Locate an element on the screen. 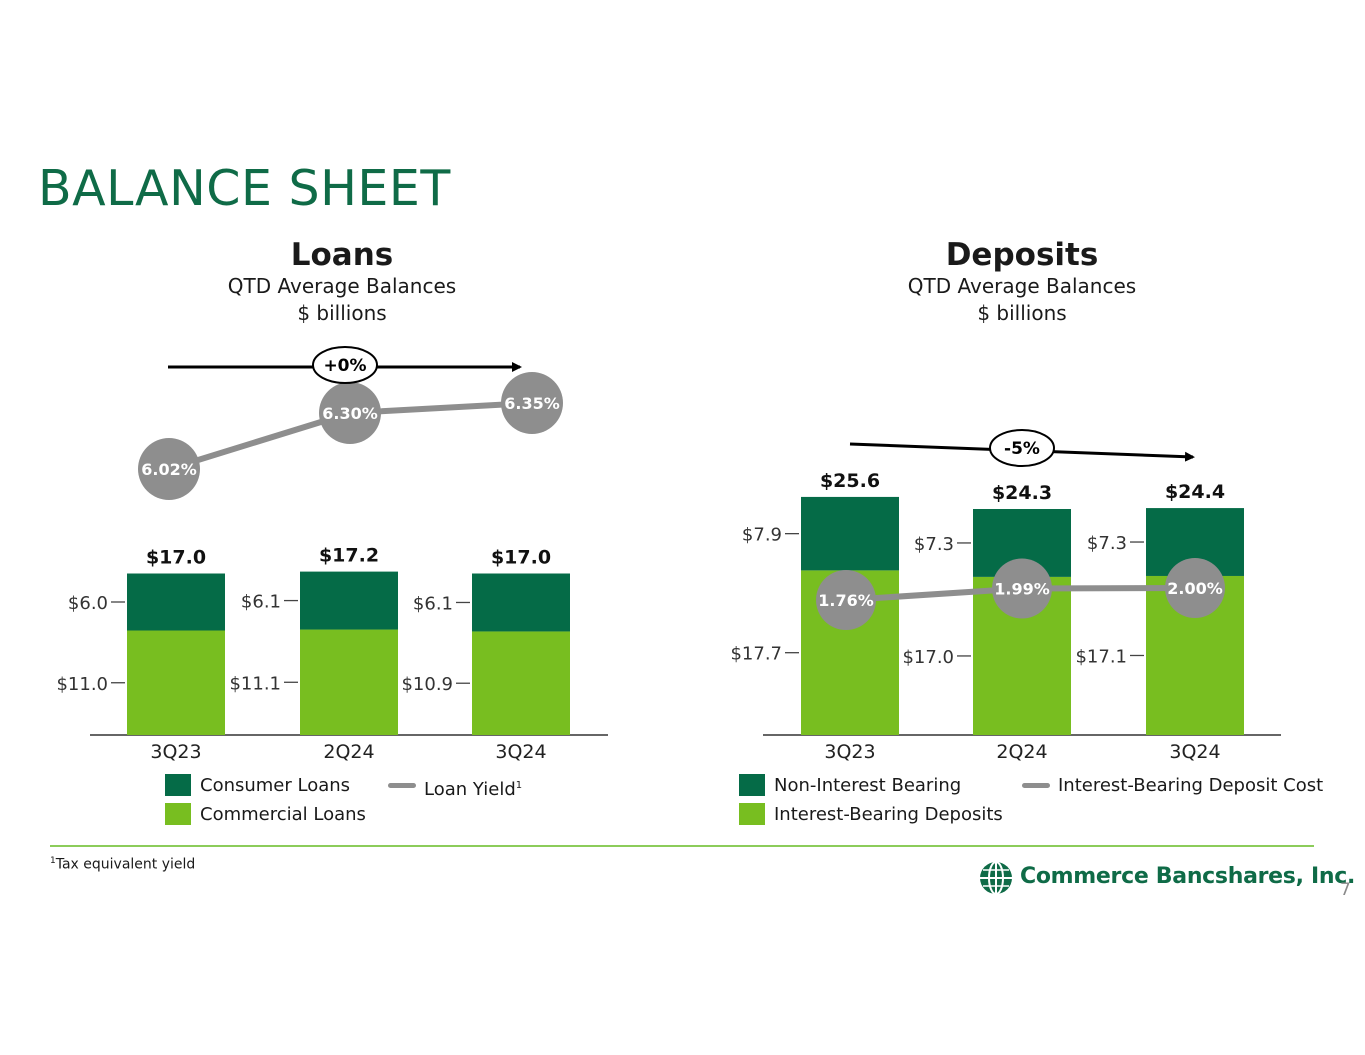  change-badge-label: -5% is located at coordinates (1022, 449).